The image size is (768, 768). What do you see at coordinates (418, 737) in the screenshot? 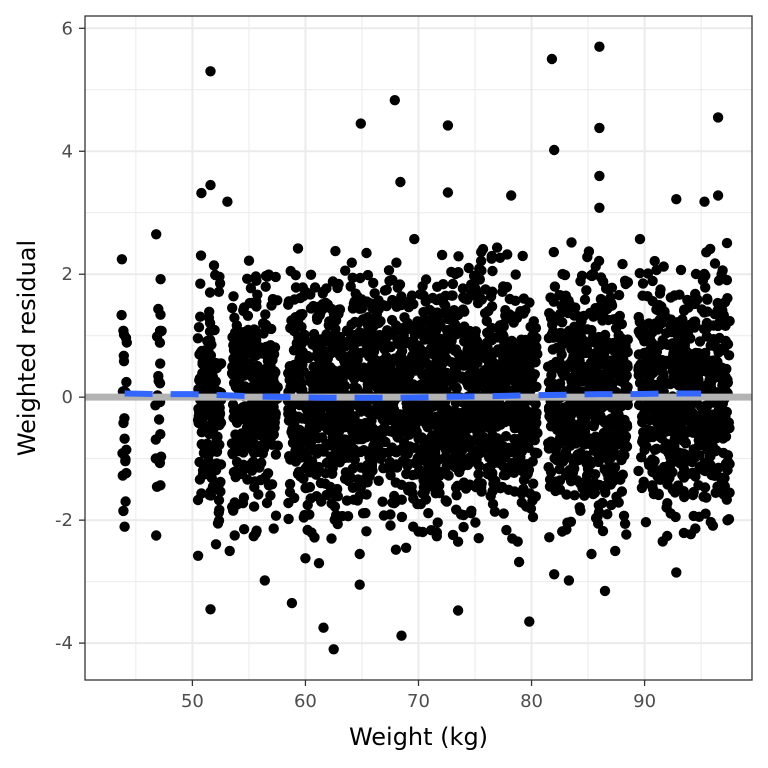
I see `x-axis-title: Weight (kg)` at bounding box center [418, 737].